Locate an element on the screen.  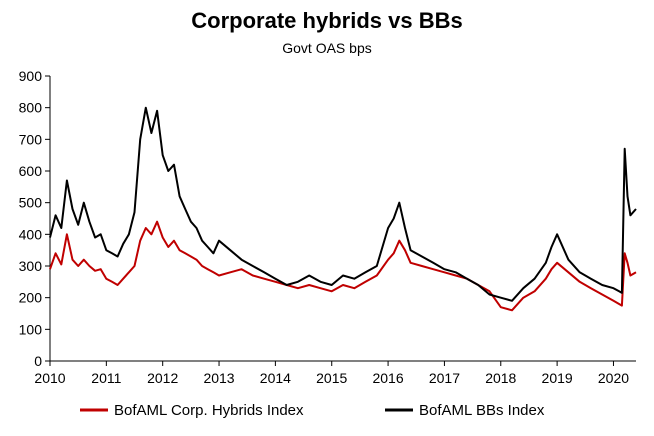
x-tick-label: 2019 is located at coordinates (557, 378).